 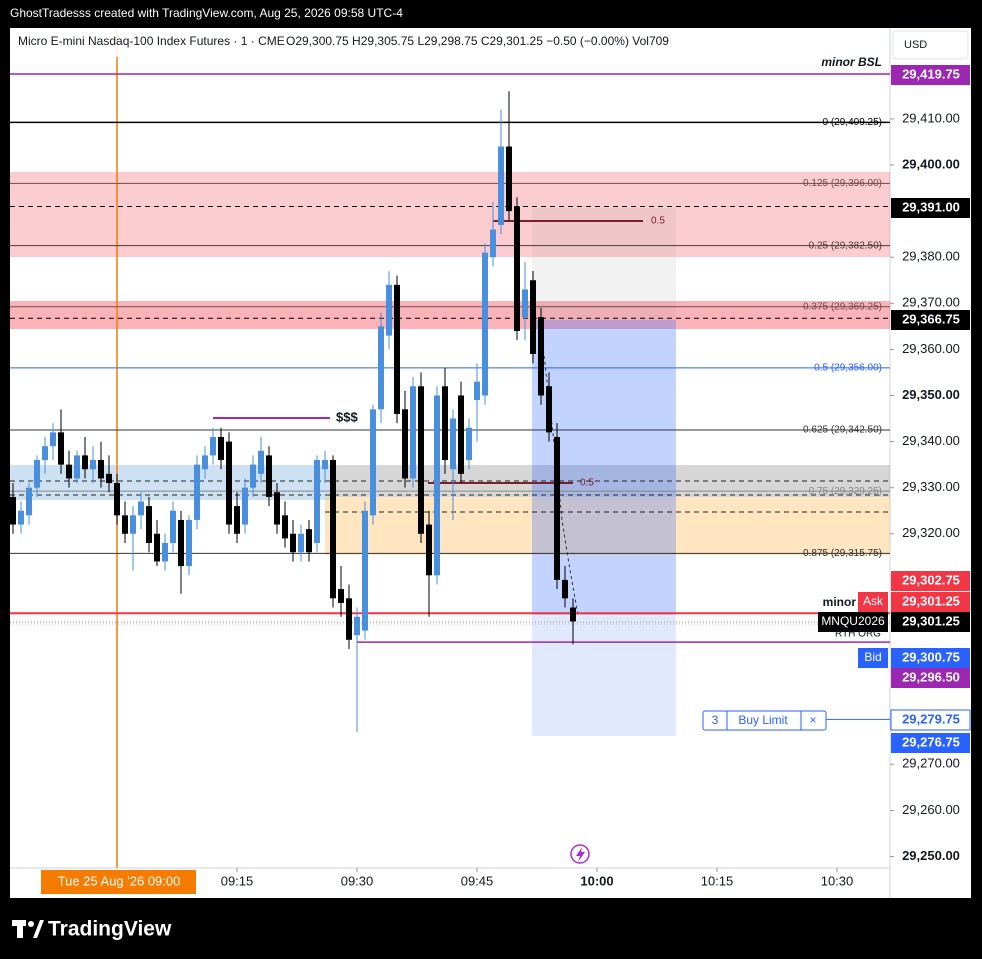 What do you see at coordinates (715, 720) in the screenshot?
I see `order-qty: 3` at bounding box center [715, 720].